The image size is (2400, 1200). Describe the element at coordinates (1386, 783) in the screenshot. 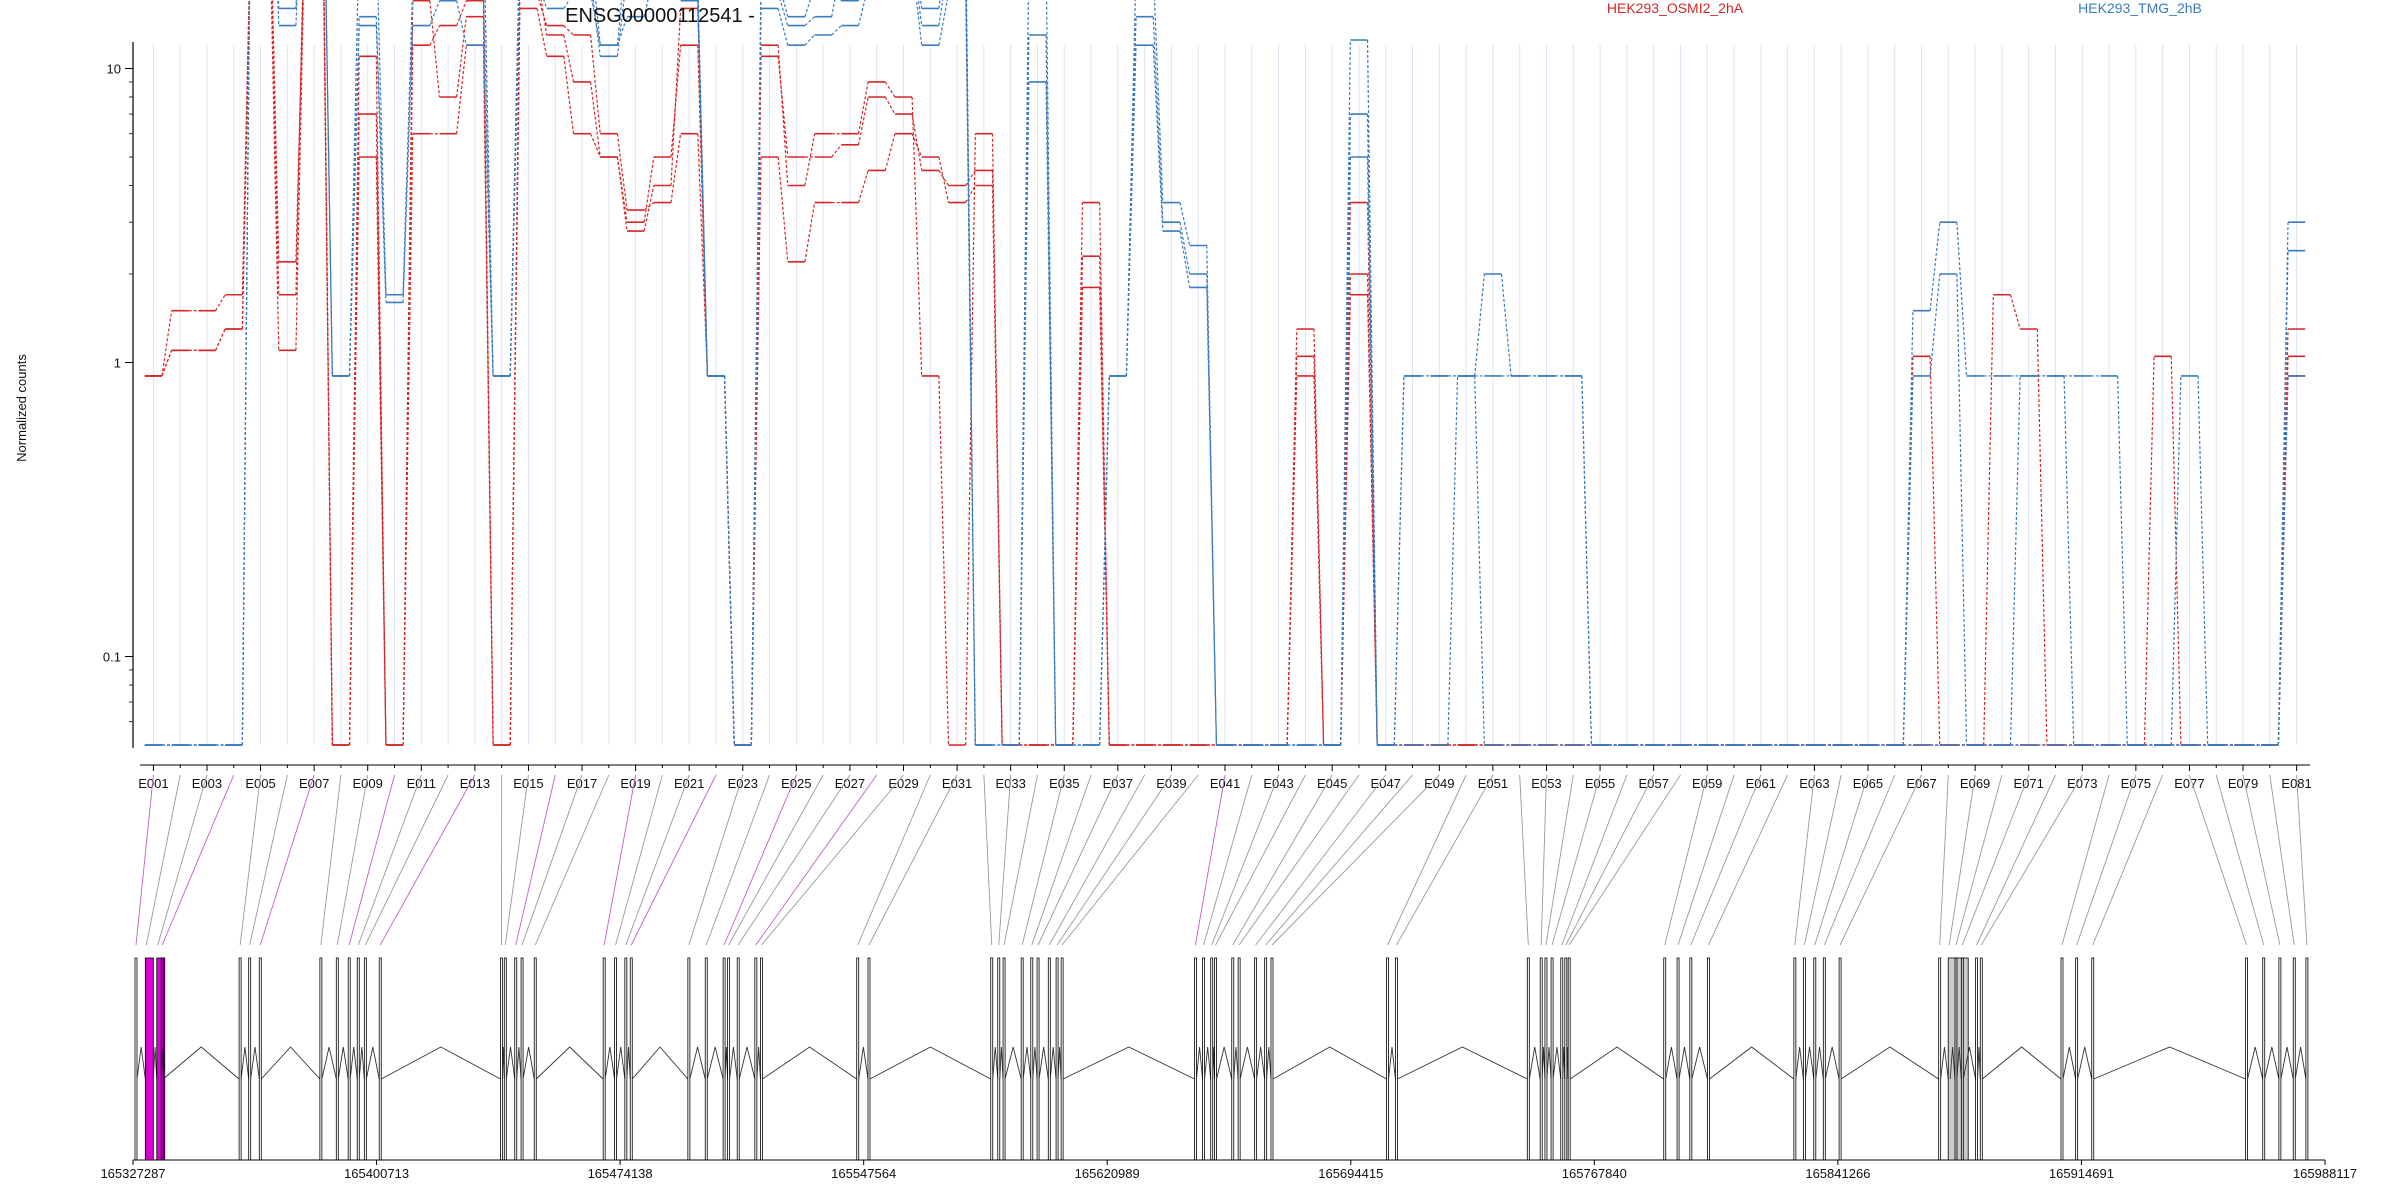

I see `exon-label: E047` at that location.